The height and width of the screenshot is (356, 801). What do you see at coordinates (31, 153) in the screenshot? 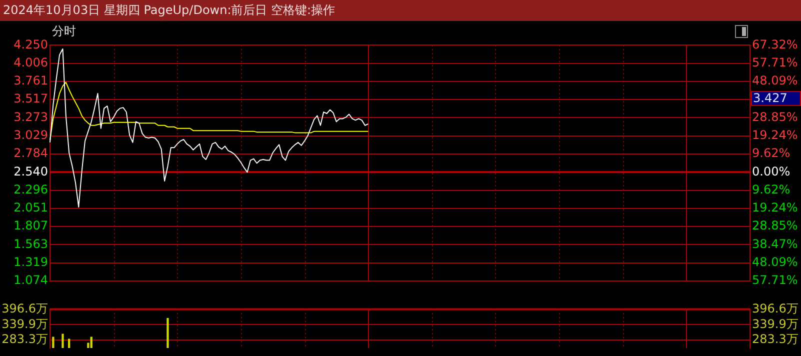
I see `y-tick-label: 2.784` at bounding box center [31, 153].